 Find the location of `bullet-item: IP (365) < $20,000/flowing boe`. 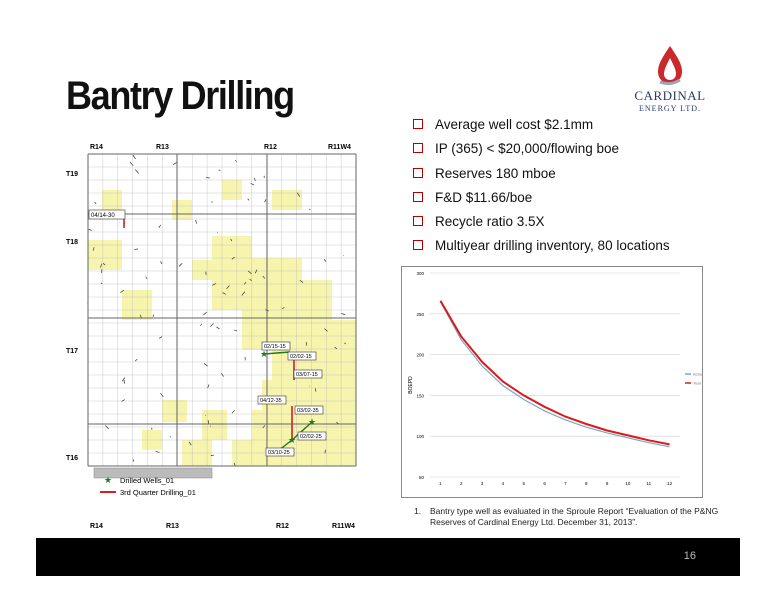

bullet-item: IP (365) < $20,000/flowing boe is located at coordinates (541, 152).